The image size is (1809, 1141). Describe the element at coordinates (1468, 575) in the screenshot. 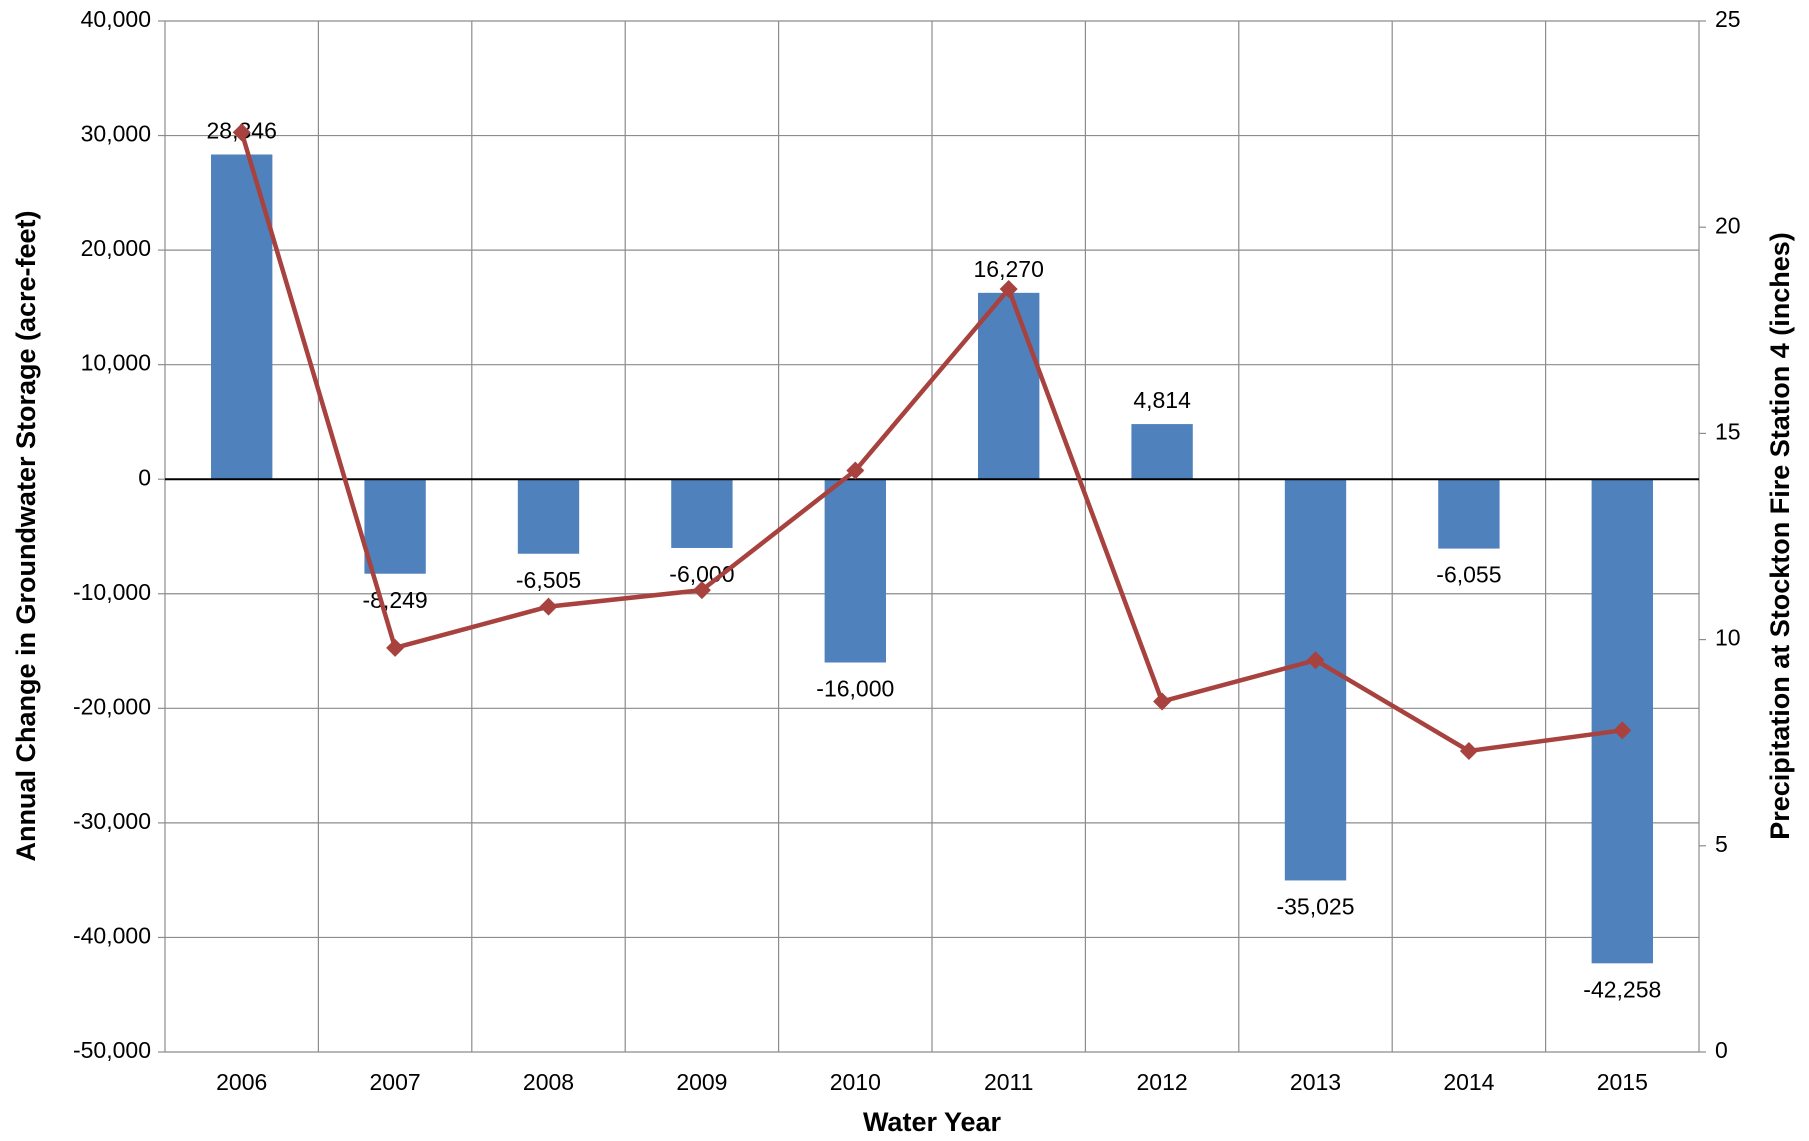

I see `data-label: -6,055` at that location.